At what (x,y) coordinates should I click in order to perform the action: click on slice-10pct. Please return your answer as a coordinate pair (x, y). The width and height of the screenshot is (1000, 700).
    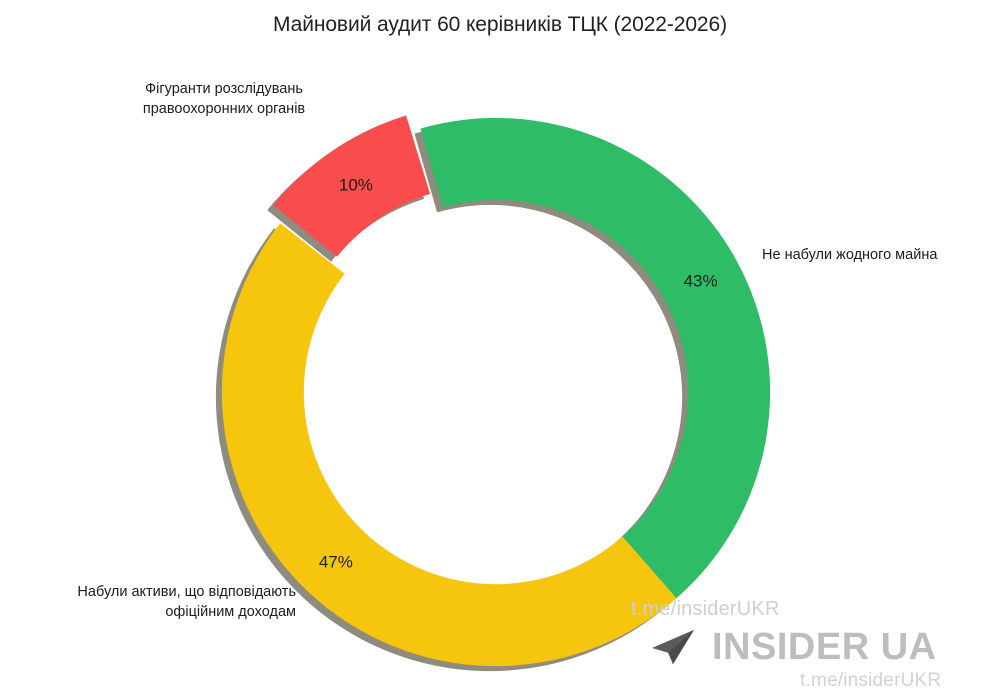
    Looking at the image, I should click on (352, 186).